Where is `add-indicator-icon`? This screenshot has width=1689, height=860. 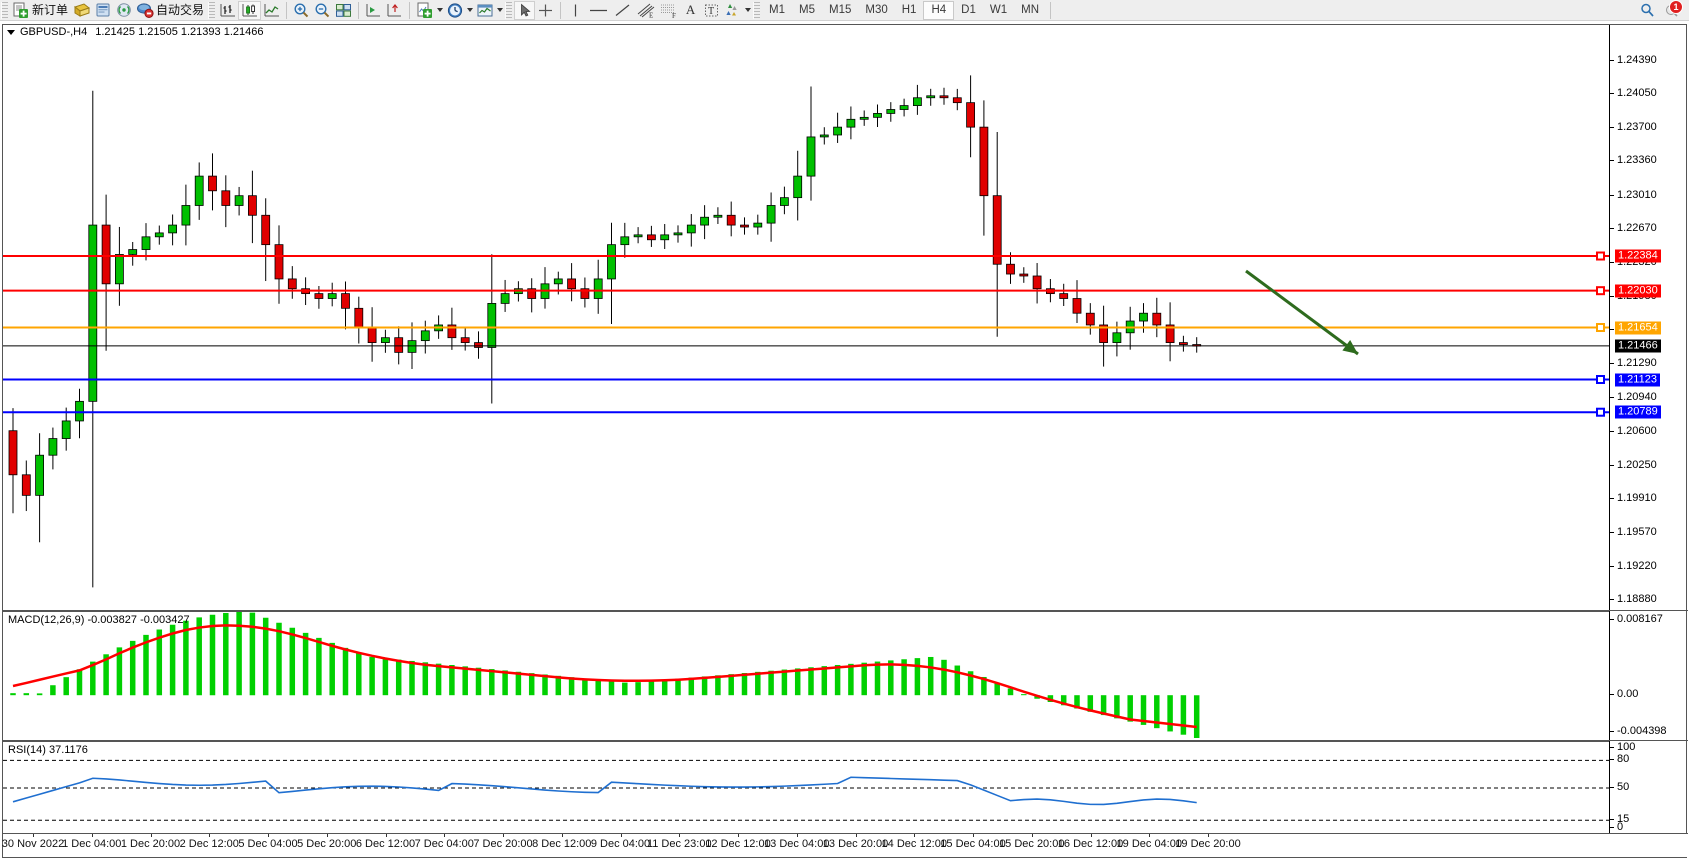 add-indicator-icon is located at coordinates (424, 10).